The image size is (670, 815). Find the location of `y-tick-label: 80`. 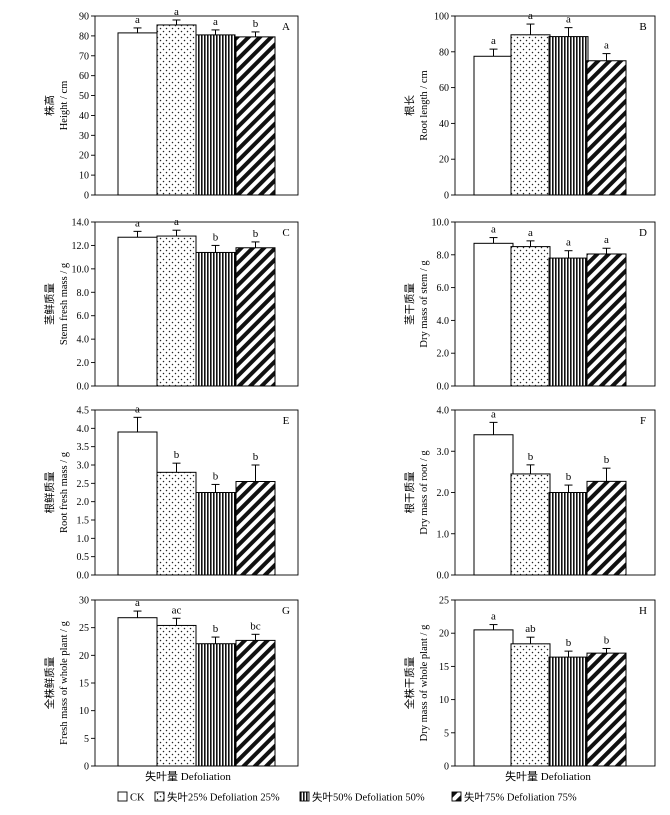

y-tick-label: 80 is located at coordinates (444, 52).